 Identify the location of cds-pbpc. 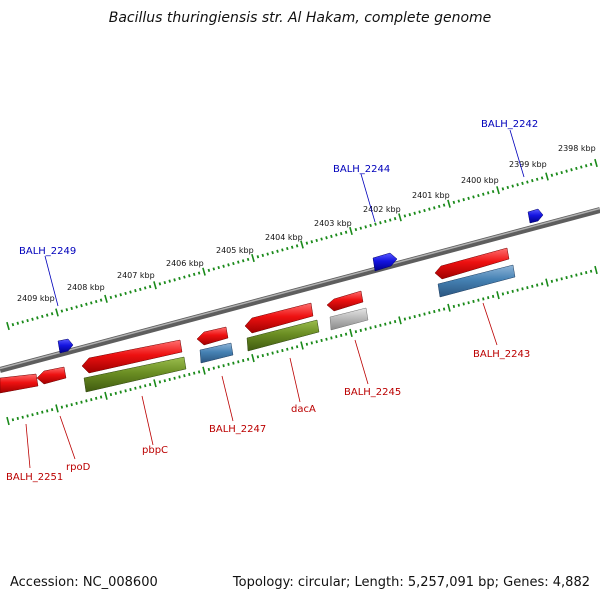
(135, 374).